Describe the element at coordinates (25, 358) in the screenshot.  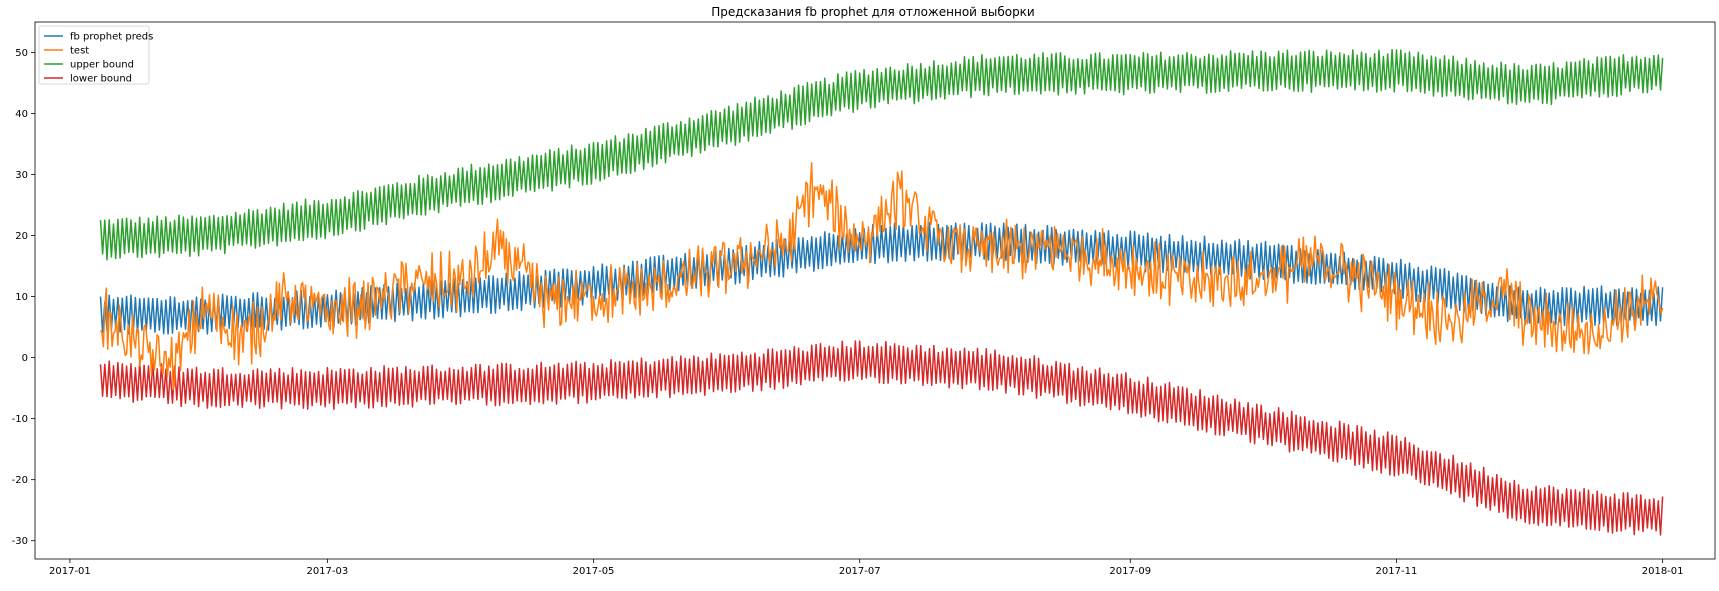
I see `y-tick-label: 0` at that location.